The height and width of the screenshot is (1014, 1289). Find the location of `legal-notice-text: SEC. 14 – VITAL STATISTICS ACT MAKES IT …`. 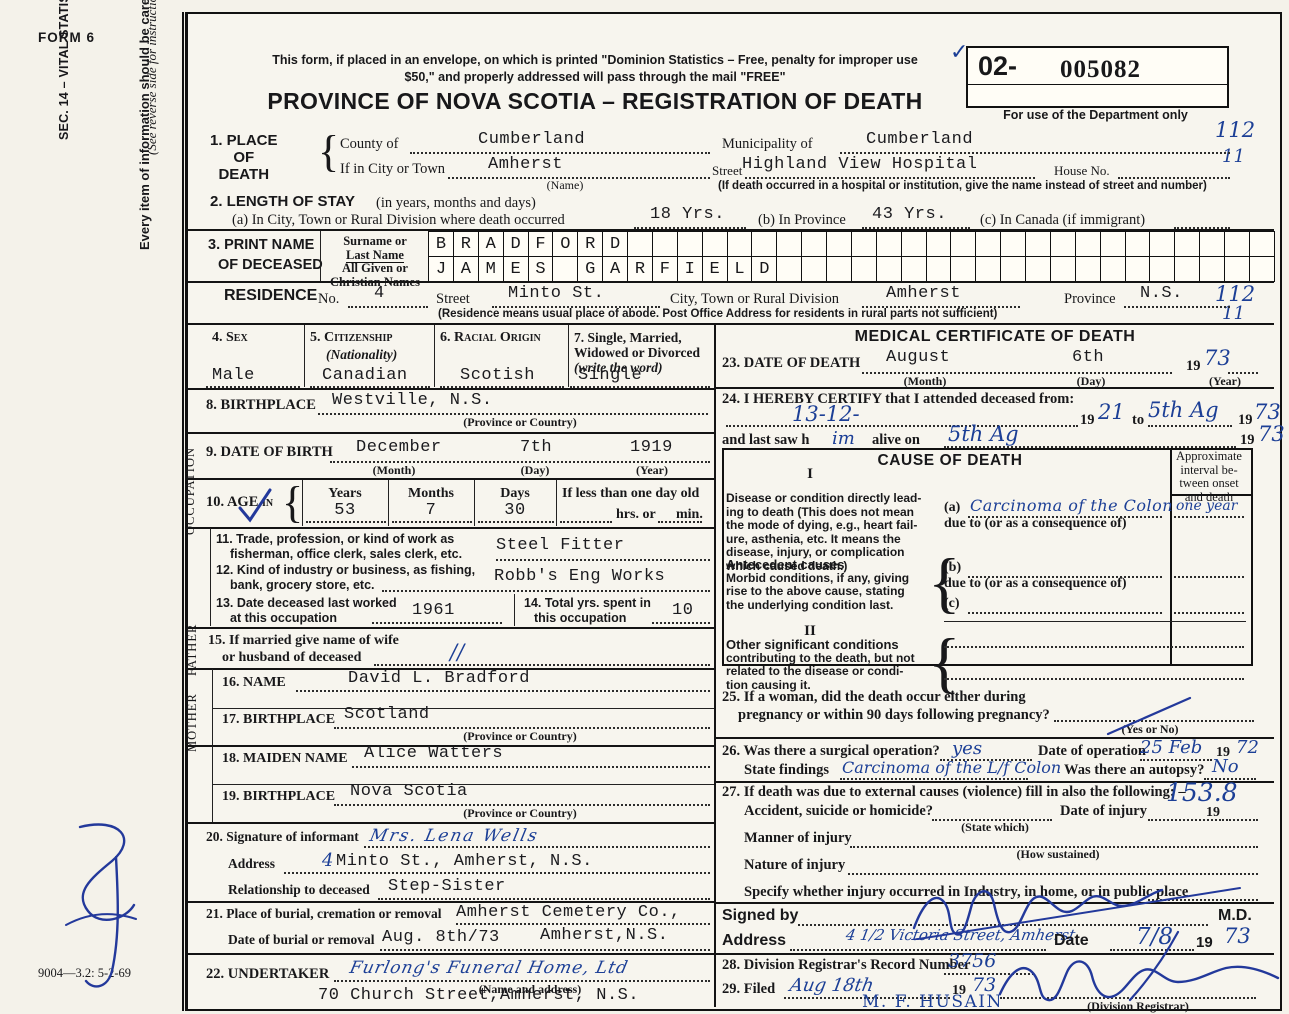

legal-notice-text: SEC. 14 – VITAL STATISTICS ACT MAKES IT … is located at coordinates (64, 70).